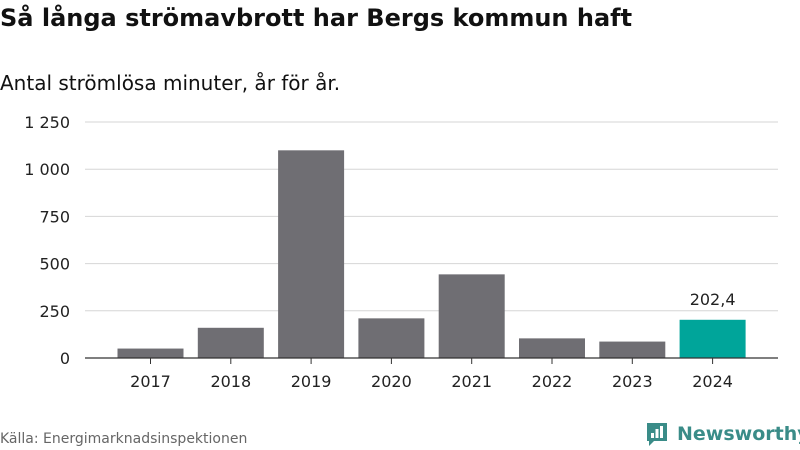  What do you see at coordinates (391, 381) in the screenshot?
I see `x-tick-label: 2020` at bounding box center [391, 381].